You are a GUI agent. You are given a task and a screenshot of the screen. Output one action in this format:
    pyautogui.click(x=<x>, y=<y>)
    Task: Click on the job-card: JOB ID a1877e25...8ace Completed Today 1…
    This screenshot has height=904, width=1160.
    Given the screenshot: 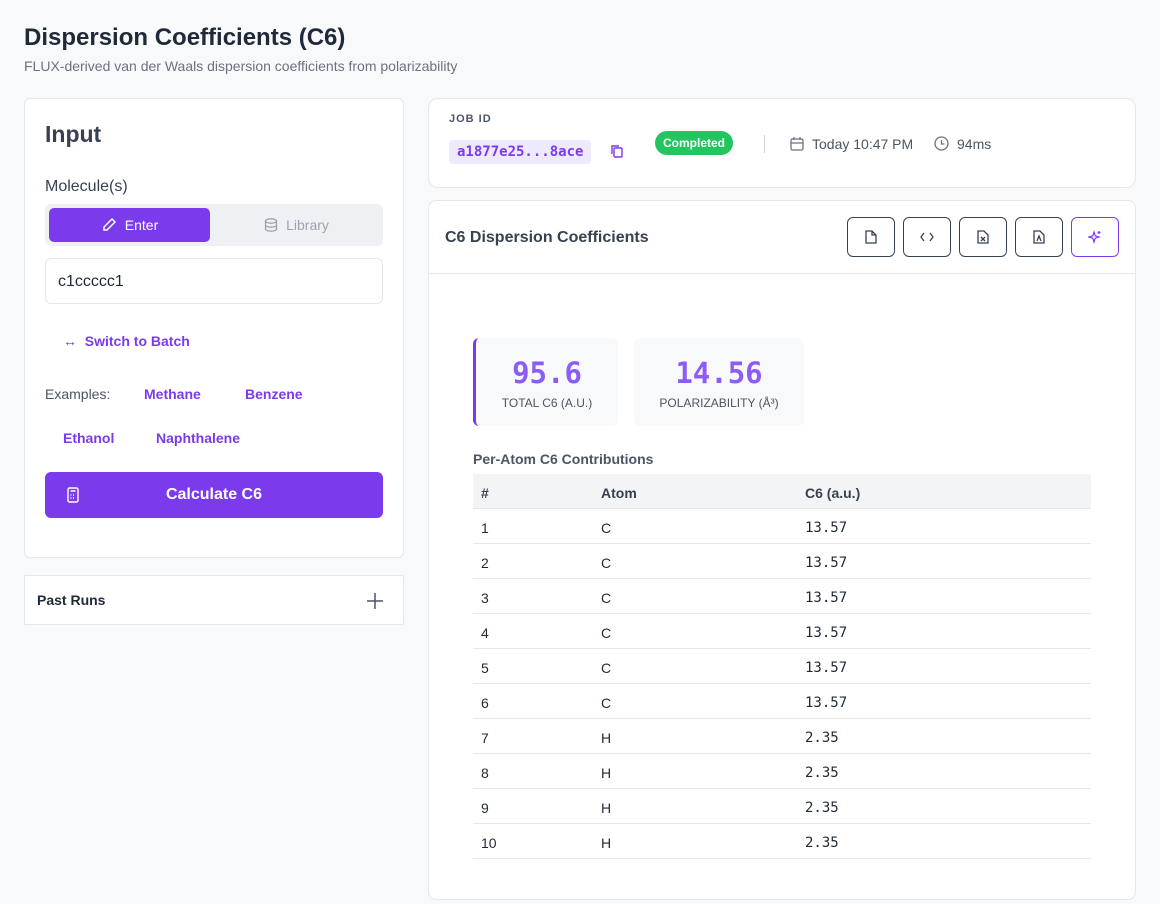 What is the action you would take?
    pyautogui.click(x=782, y=143)
    